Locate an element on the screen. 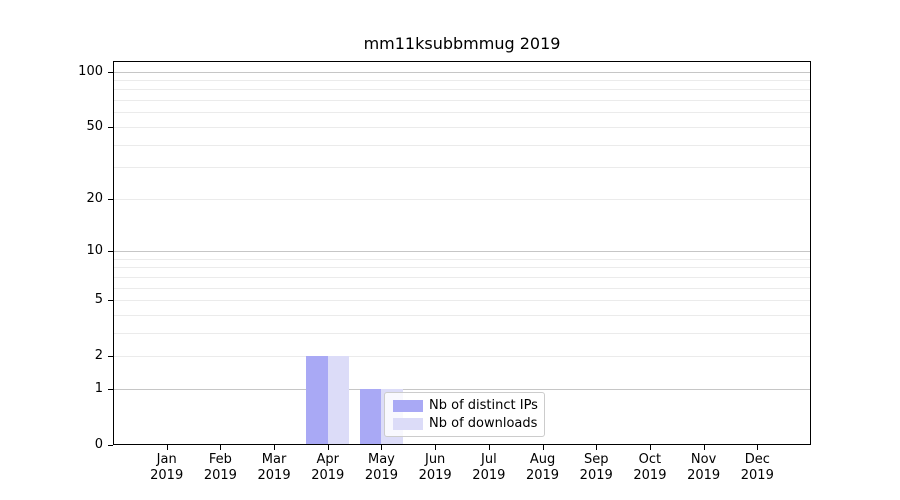 Image resolution: width=900 pixels, height=500 pixels. x-tick-label: Jun 2019 is located at coordinates (435, 468).